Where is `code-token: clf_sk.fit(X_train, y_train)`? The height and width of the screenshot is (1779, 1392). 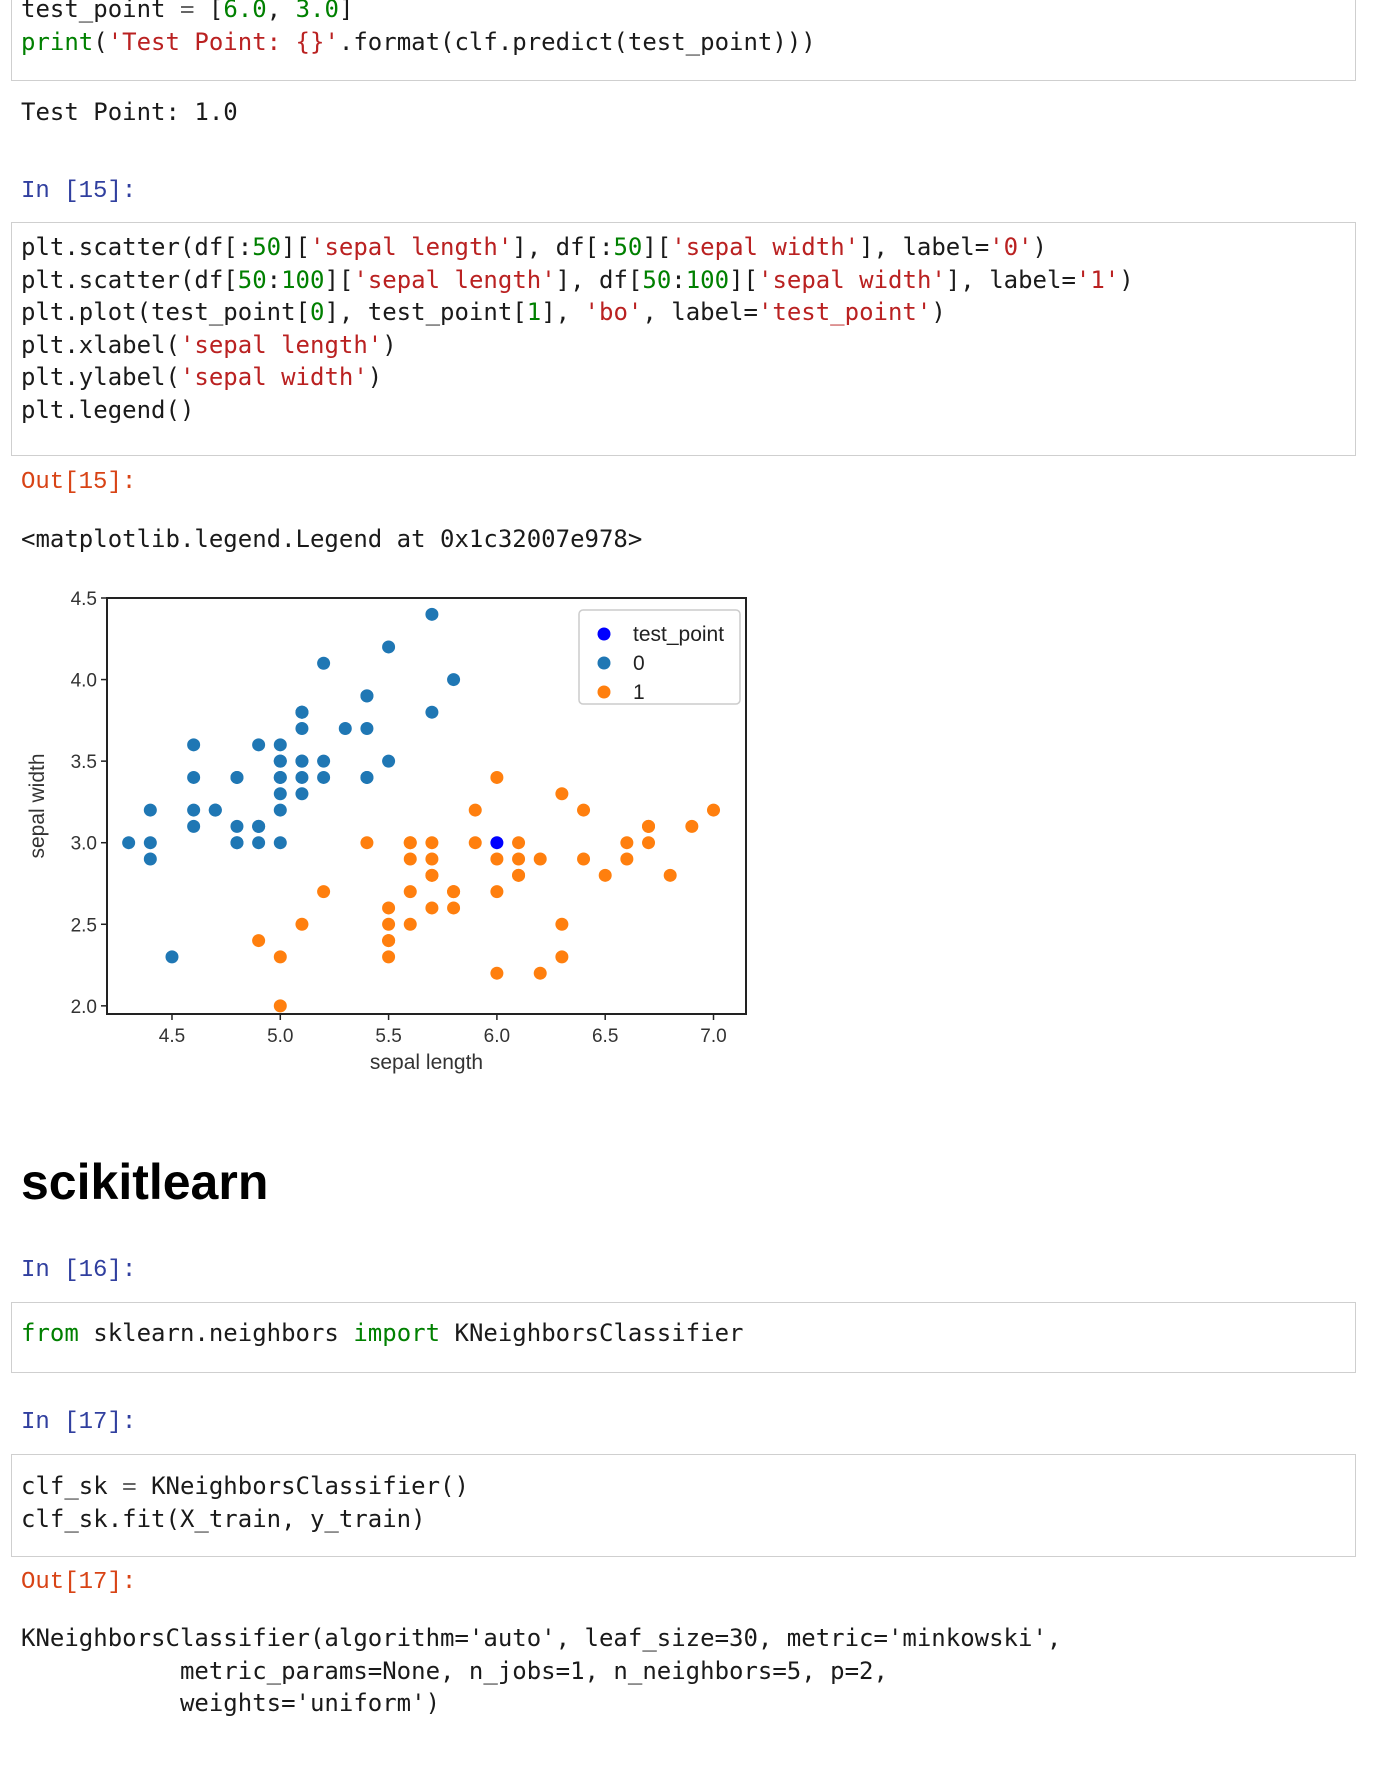 code-token: clf_sk.fit(X_train, y_train) is located at coordinates (223, 1518).